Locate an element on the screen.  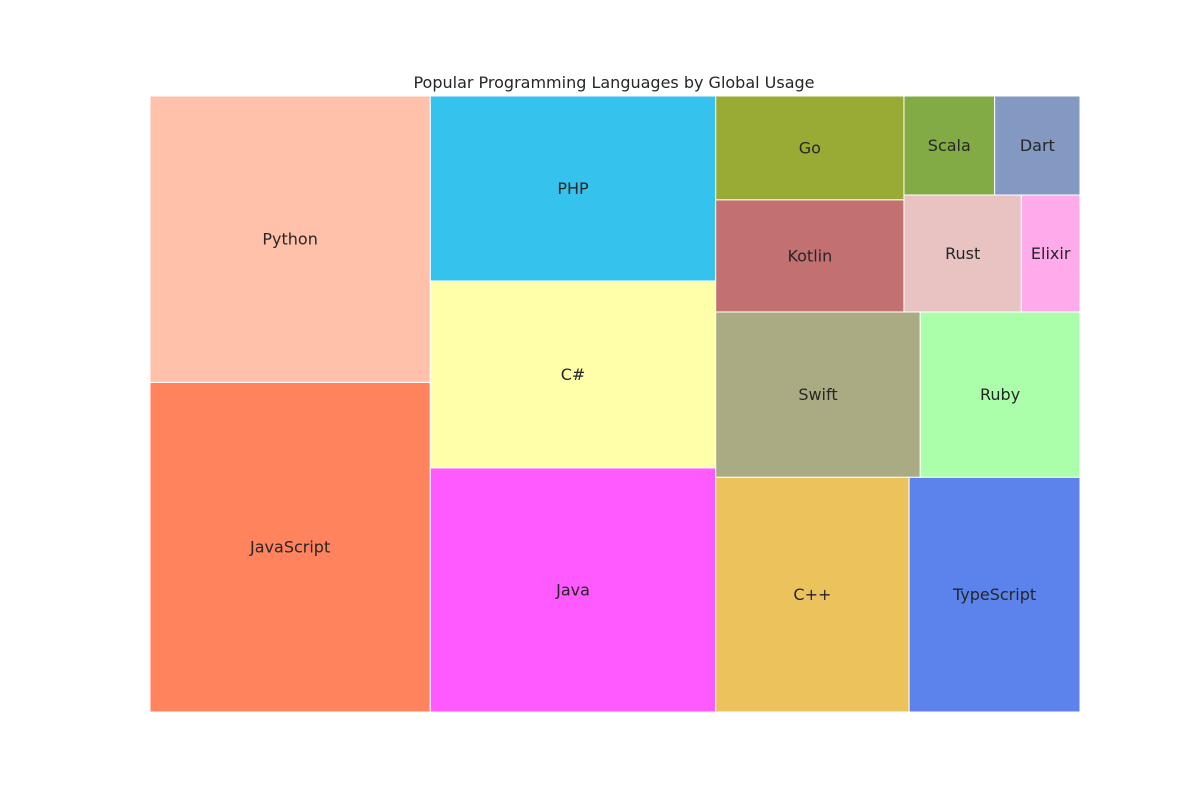
tile-typescript is located at coordinates (994, 594).